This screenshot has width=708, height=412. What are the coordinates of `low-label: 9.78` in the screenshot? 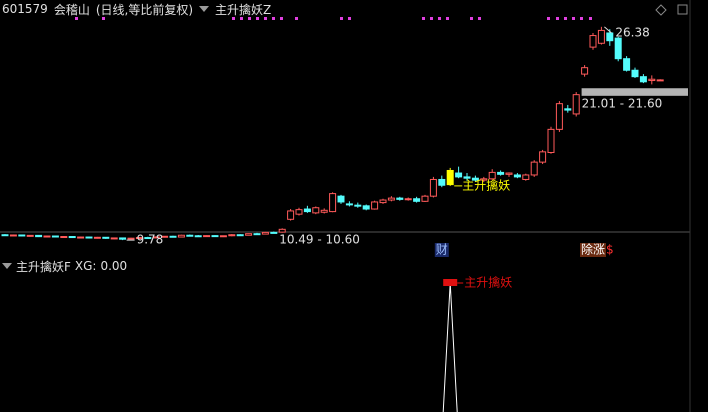 It's located at (150, 240).